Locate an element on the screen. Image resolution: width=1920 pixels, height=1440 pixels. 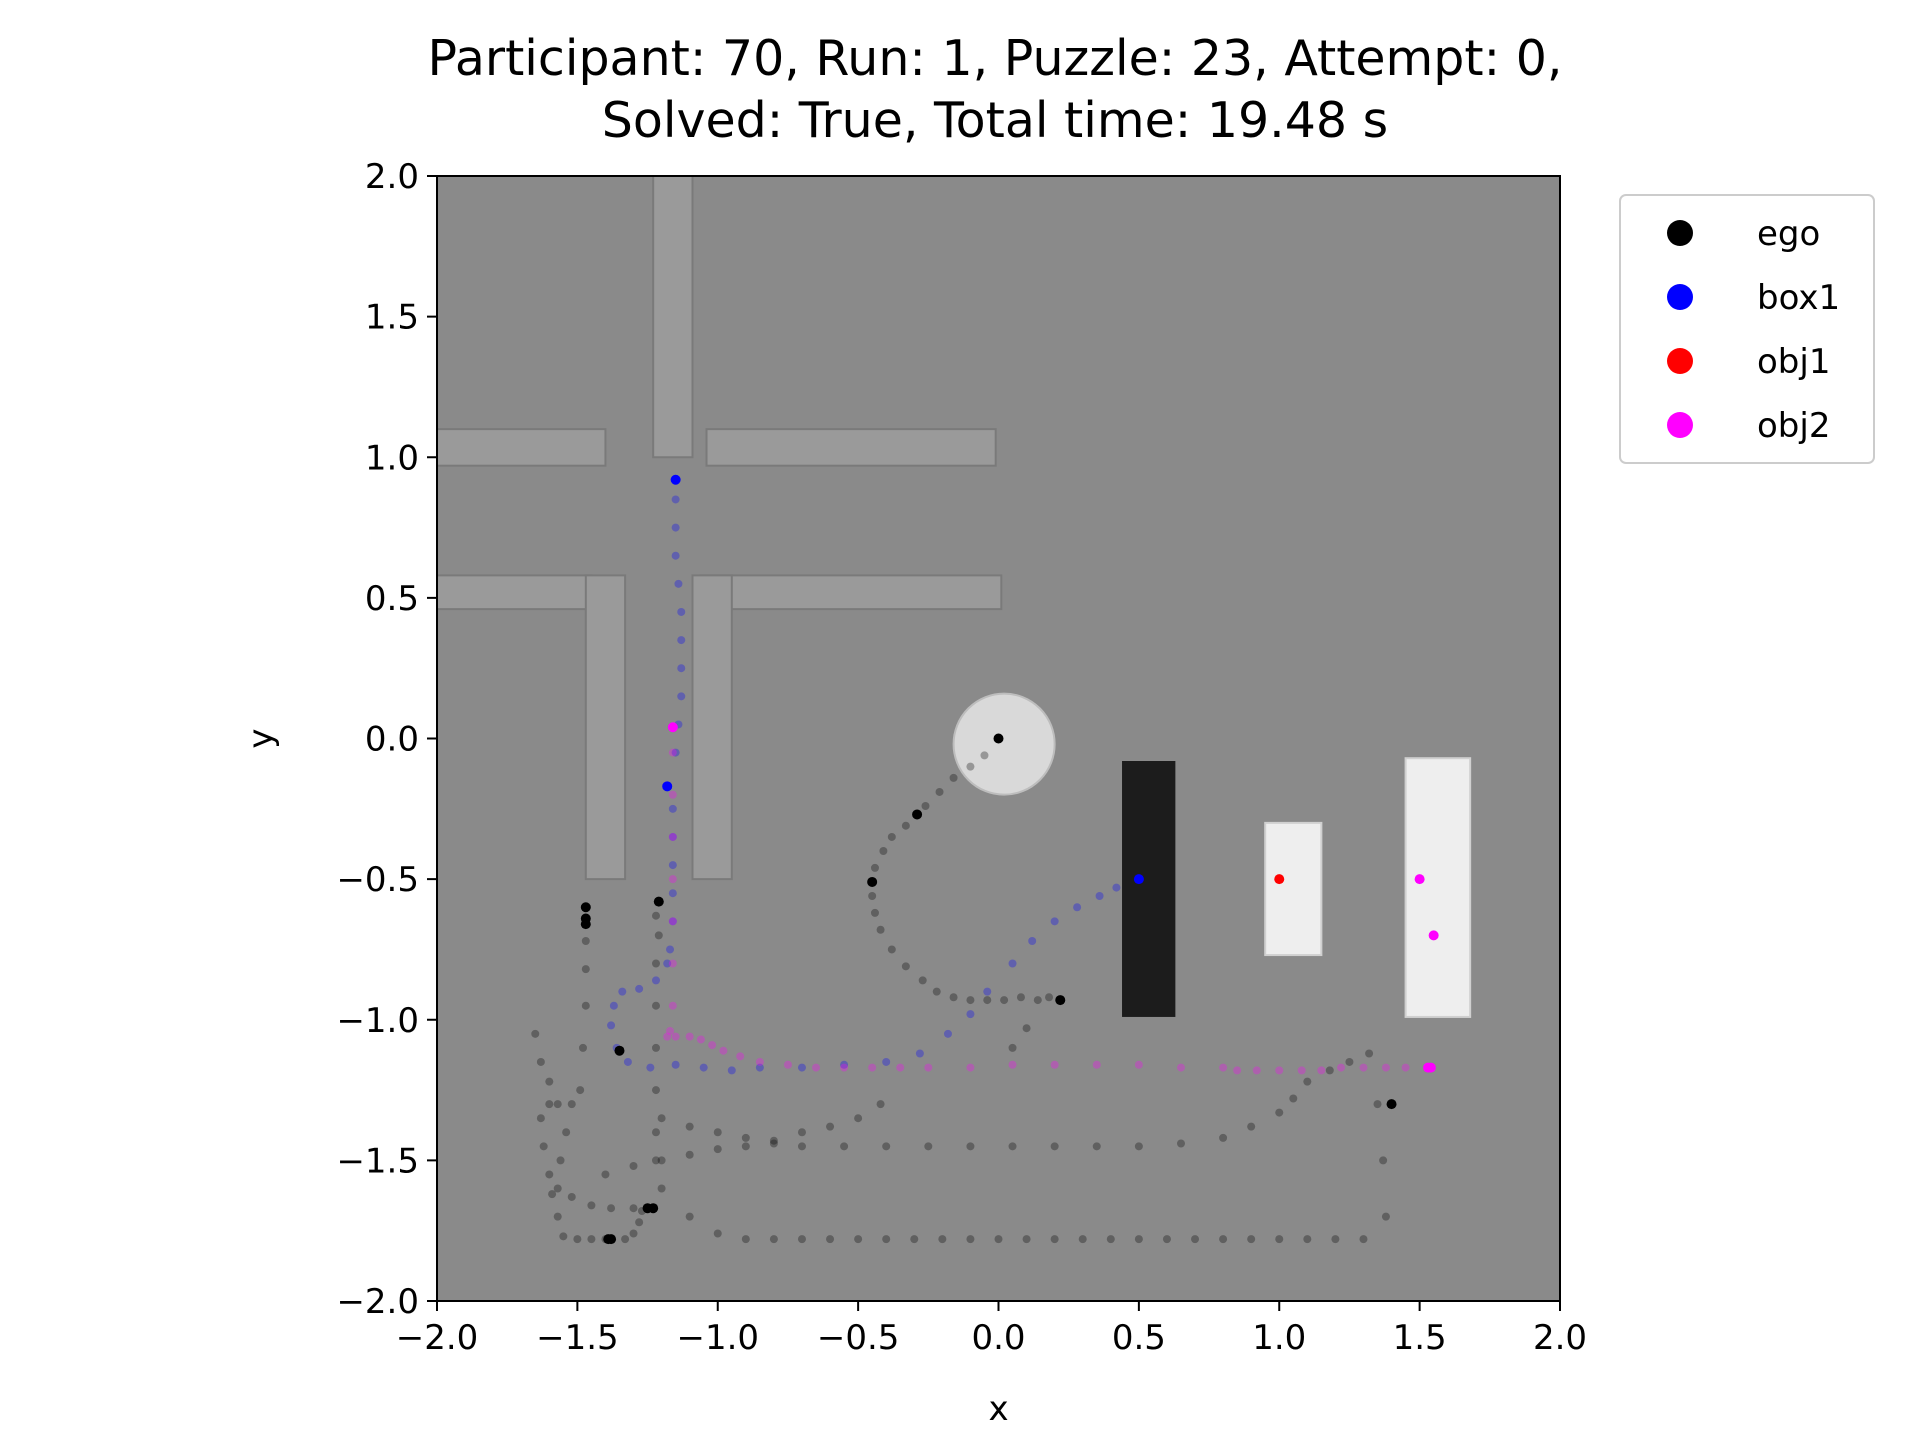
legend-label-obj2: obj2 is located at coordinates (1793, 426).